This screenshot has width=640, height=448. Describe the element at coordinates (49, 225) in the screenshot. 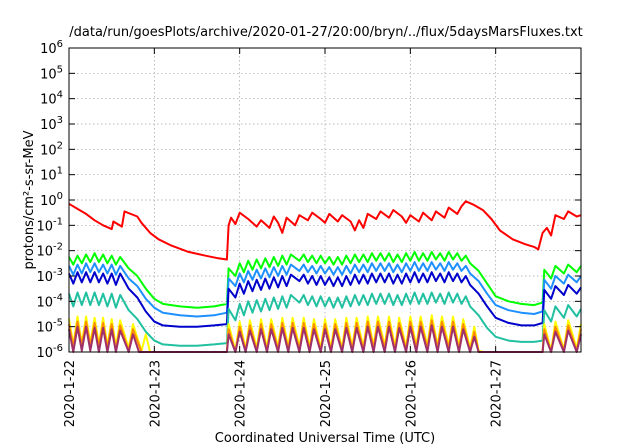

I see `y-tick-label: 10⁻¹` at that location.